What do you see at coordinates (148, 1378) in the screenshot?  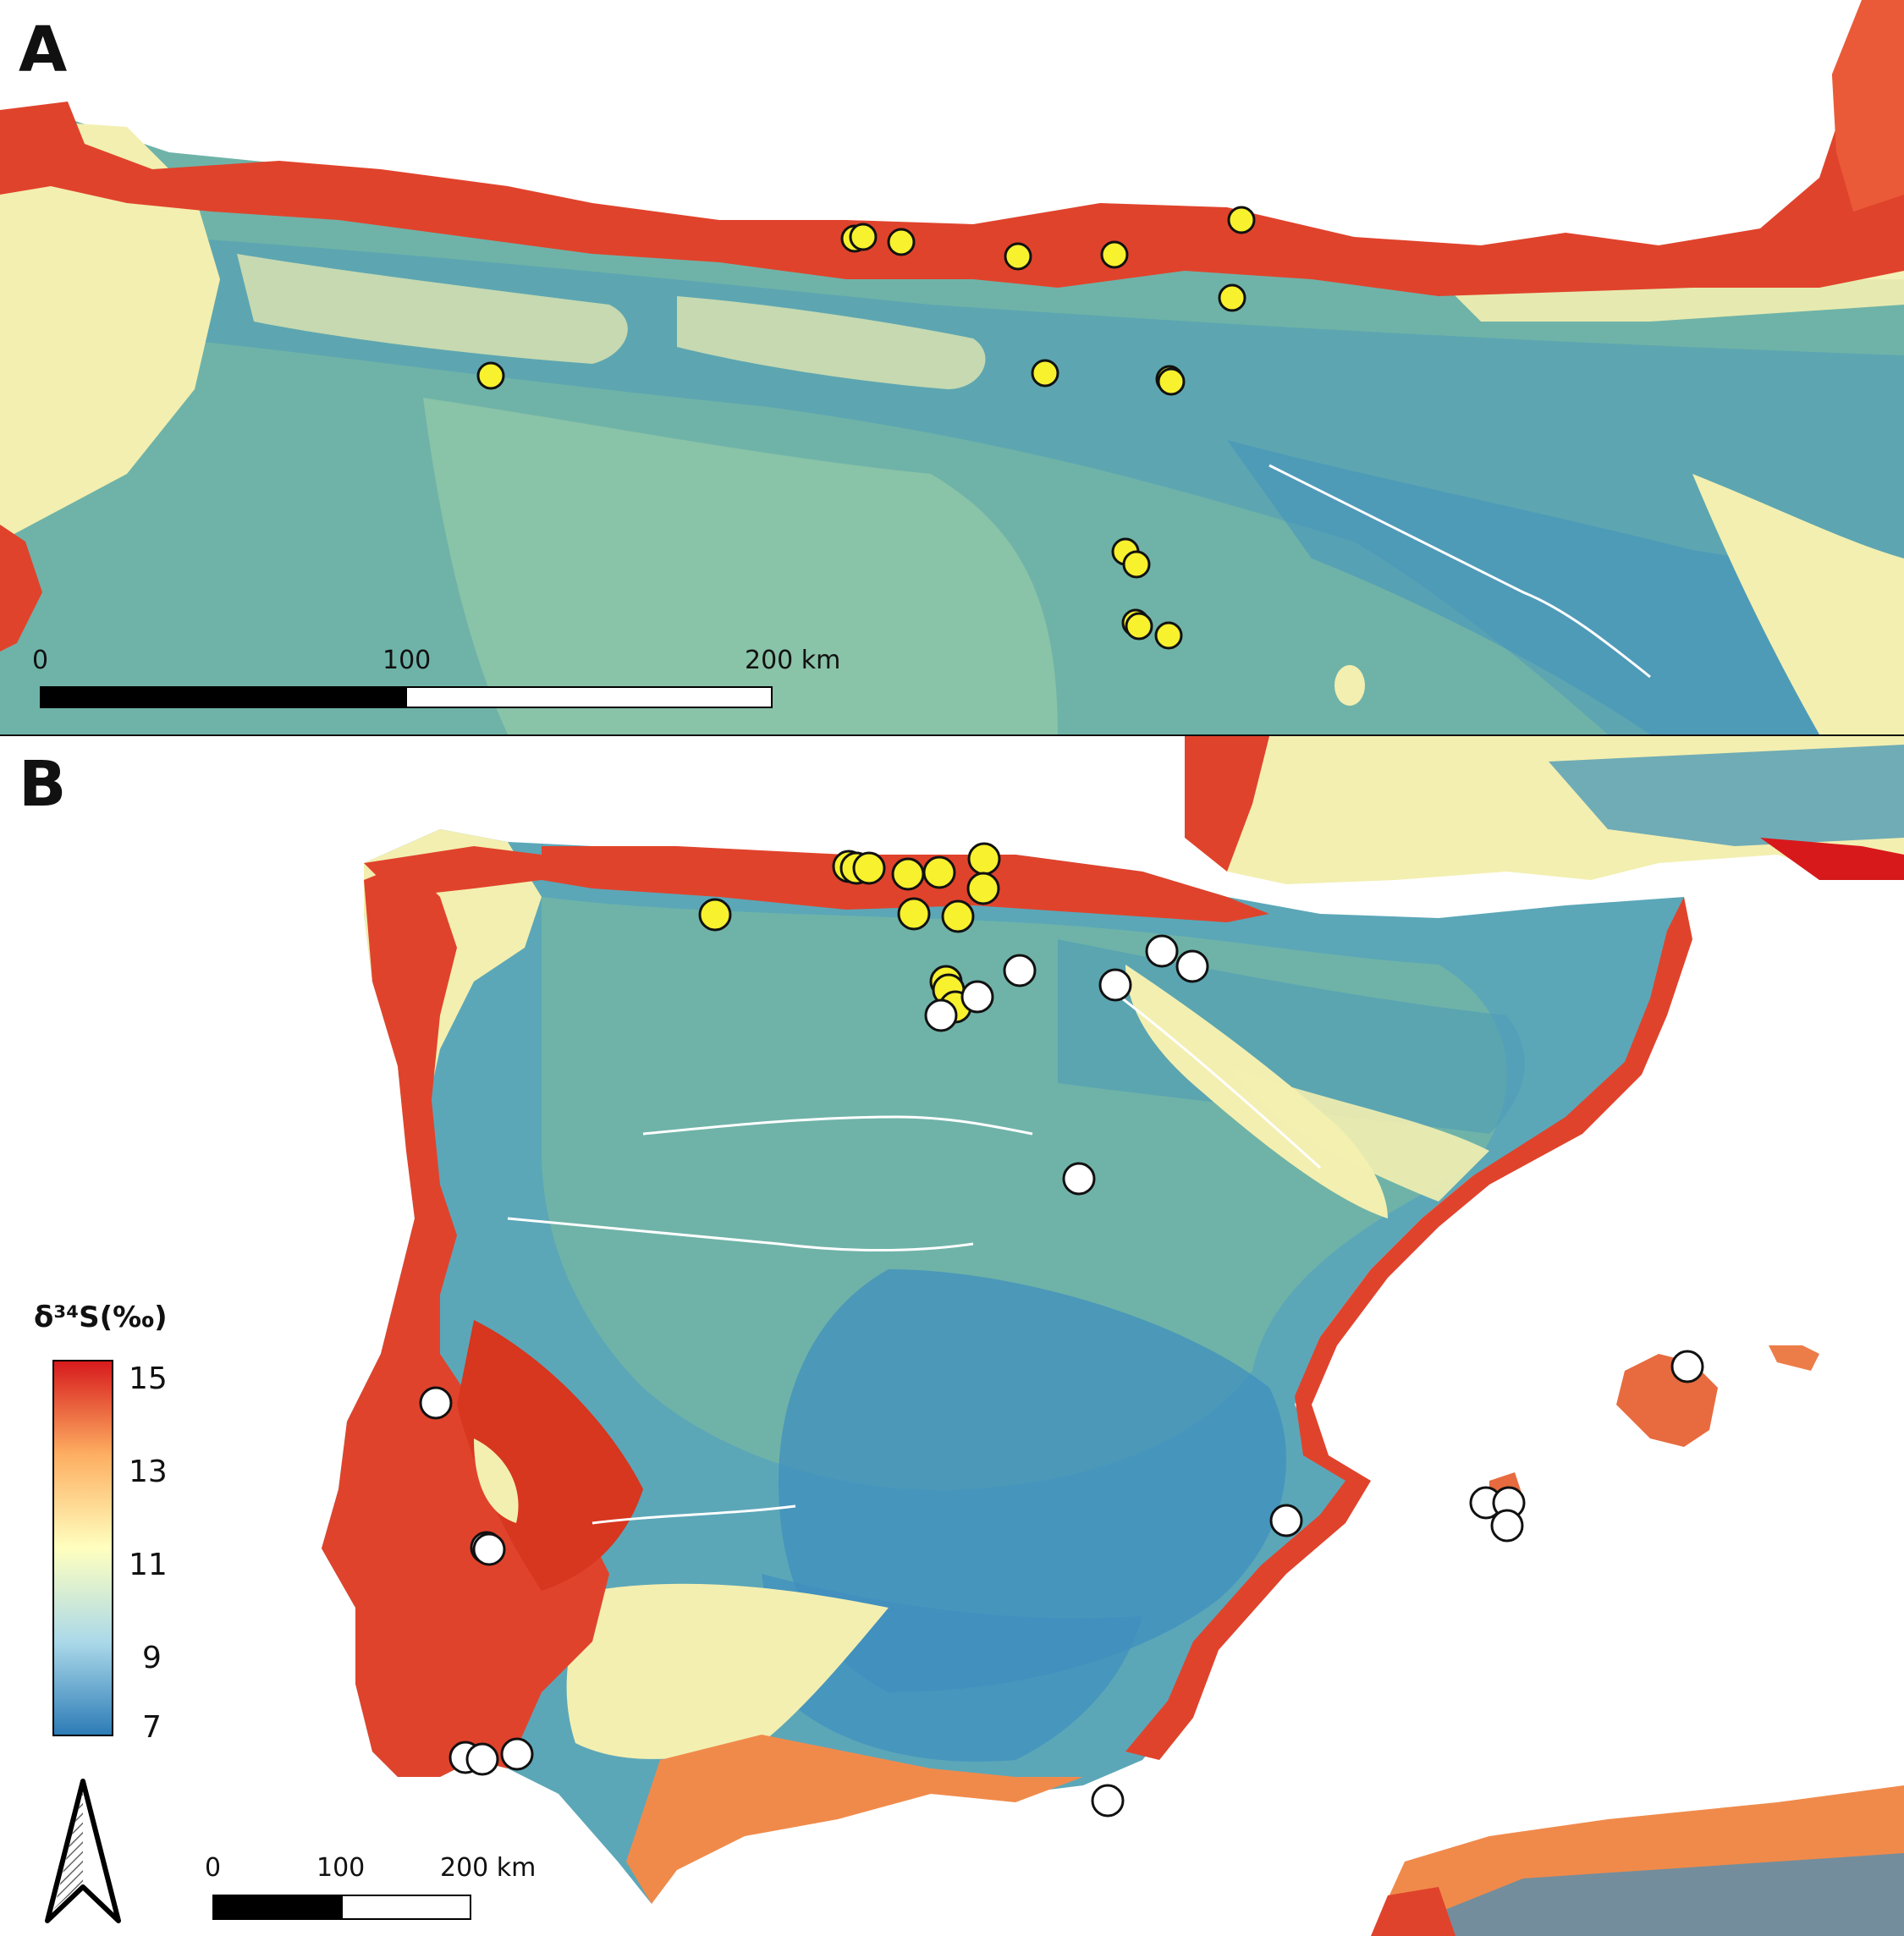 I see `legend-tick-15: 15` at bounding box center [148, 1378].